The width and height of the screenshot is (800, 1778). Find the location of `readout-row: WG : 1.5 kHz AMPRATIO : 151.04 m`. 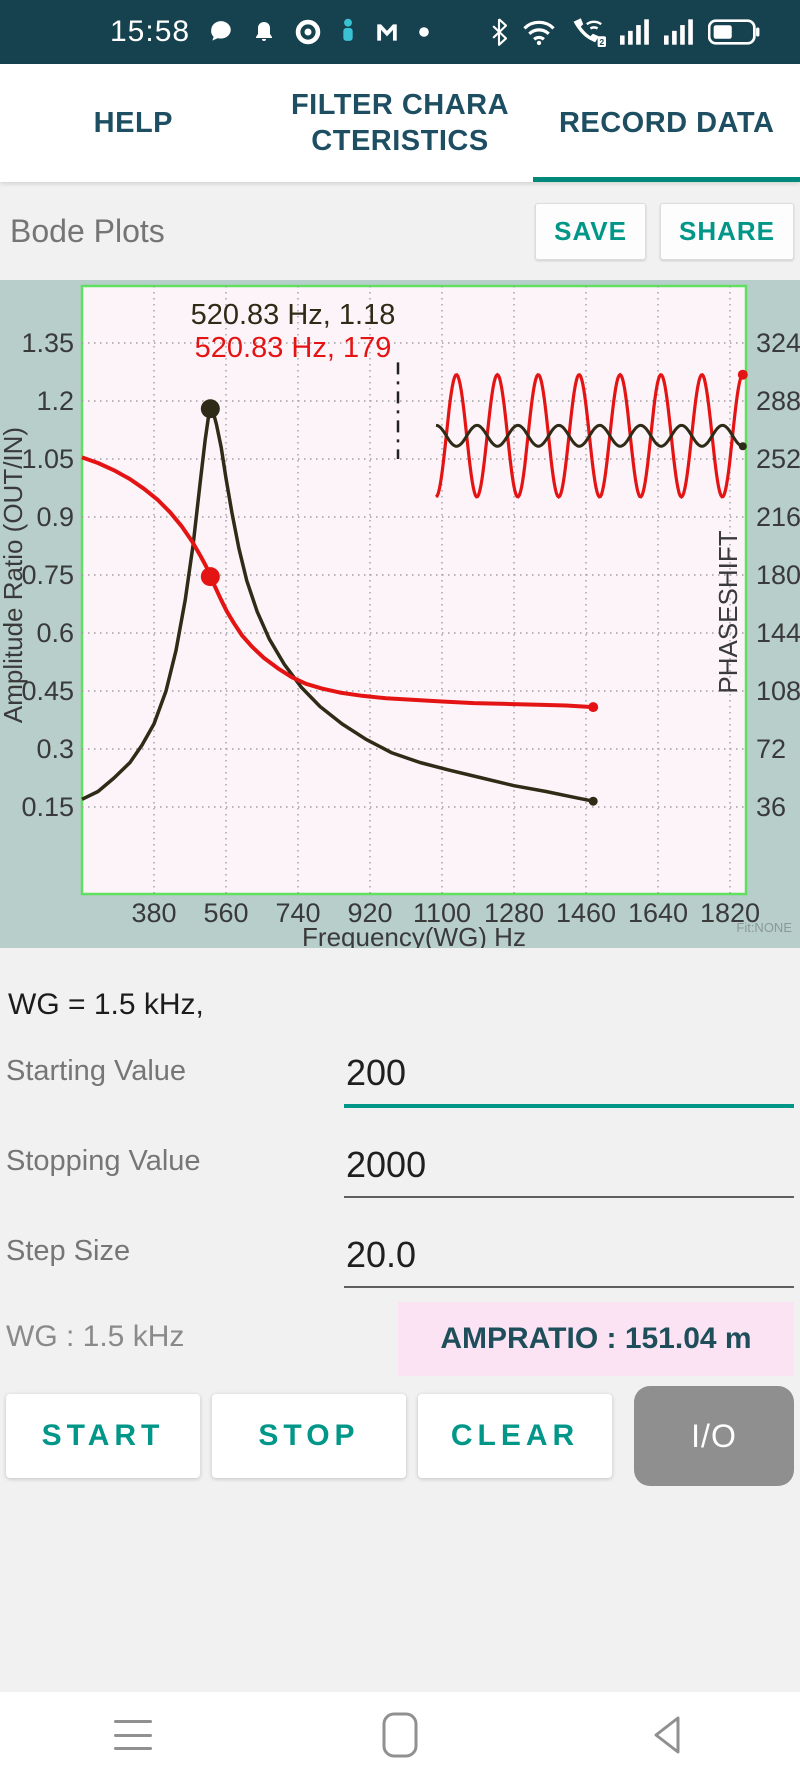

readout-row: WG : 1.5 kHz AMPRATIO : 151.04 m is located at coordinates (400, 1340).